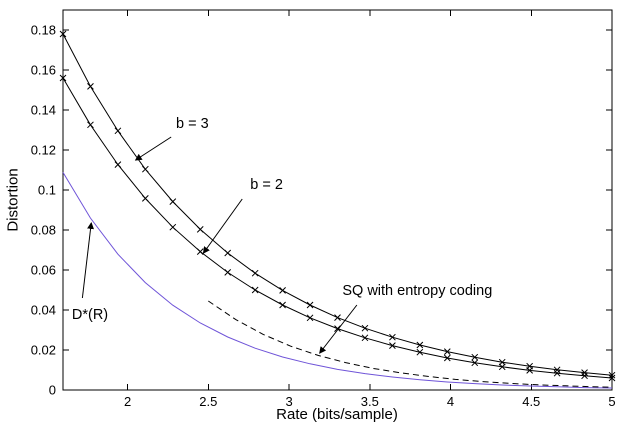  I want to click on annotation: b = 2, so click(242, 215).